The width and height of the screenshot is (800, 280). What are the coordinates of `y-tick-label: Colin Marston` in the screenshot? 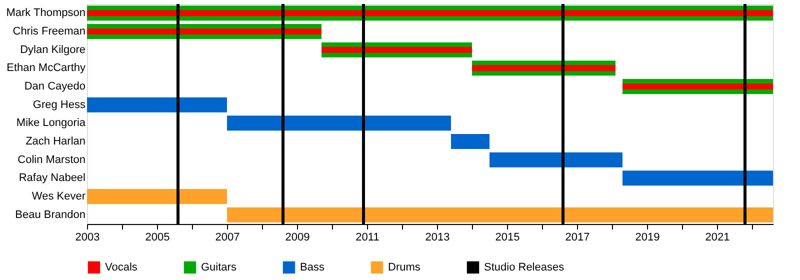 It's located at (52, 160).